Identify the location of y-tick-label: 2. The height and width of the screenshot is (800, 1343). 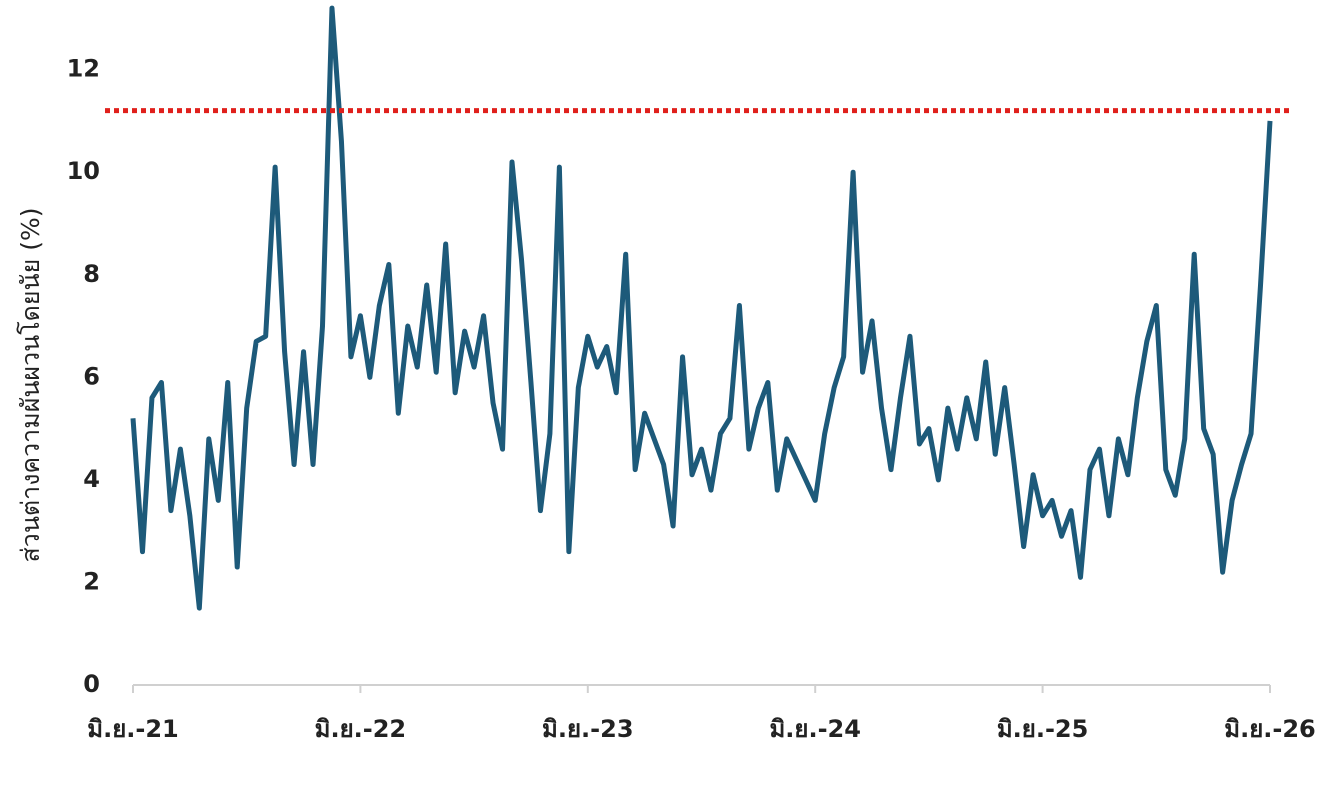
(91, 581).